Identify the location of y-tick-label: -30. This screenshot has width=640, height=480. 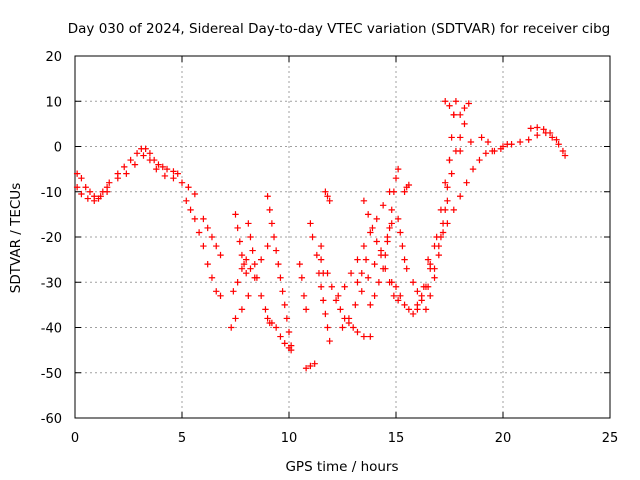
(51, 283).